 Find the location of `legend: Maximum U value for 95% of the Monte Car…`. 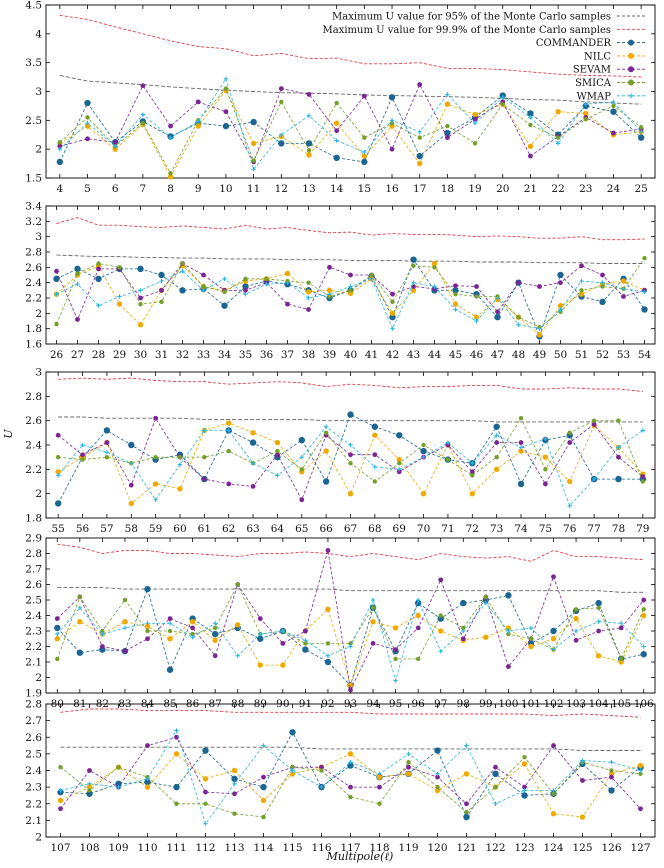

legend: Maximum U value for 95% of the Monte Car… is located at coordinates (484, 57).